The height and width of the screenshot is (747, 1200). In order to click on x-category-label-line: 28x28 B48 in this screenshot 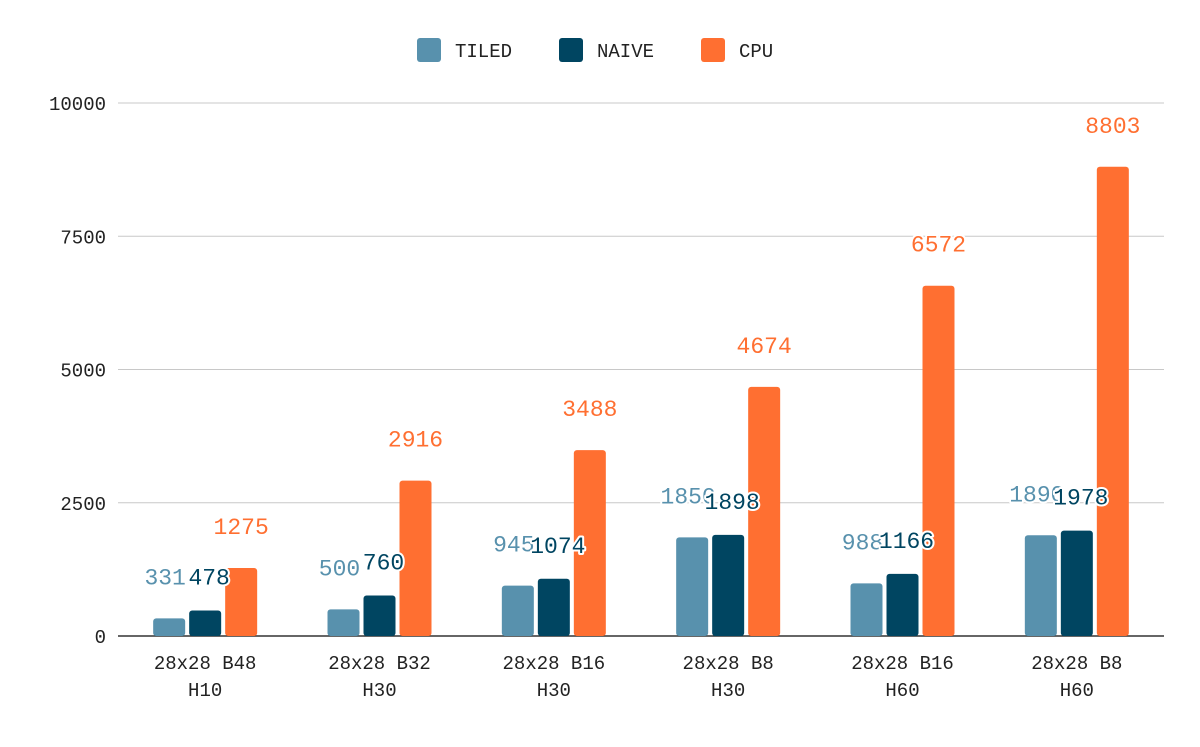, I will do `click(205, 664)`.